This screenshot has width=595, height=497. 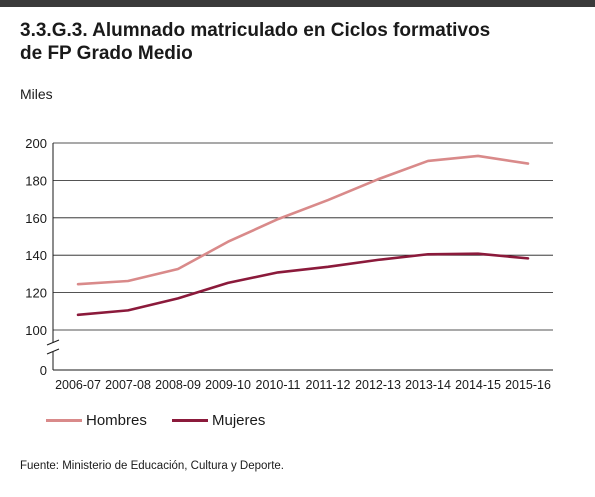 What do you see at coordinates (36, 255) in the screenshot?
I see `y-tick-label-140: 140` at bounding box center [36, 255].